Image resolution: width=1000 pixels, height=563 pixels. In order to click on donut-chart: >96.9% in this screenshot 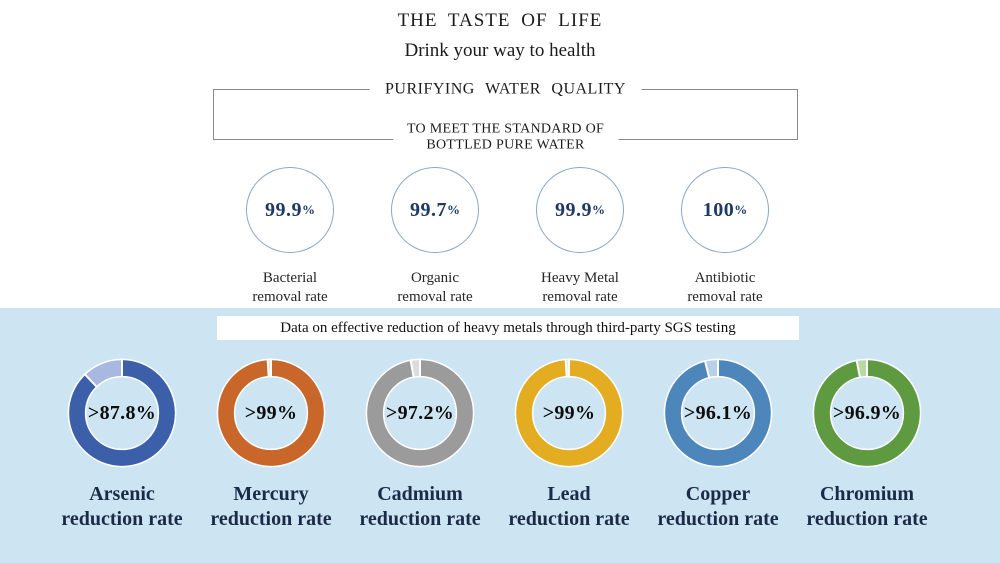, I will do `click(867, 413)`.